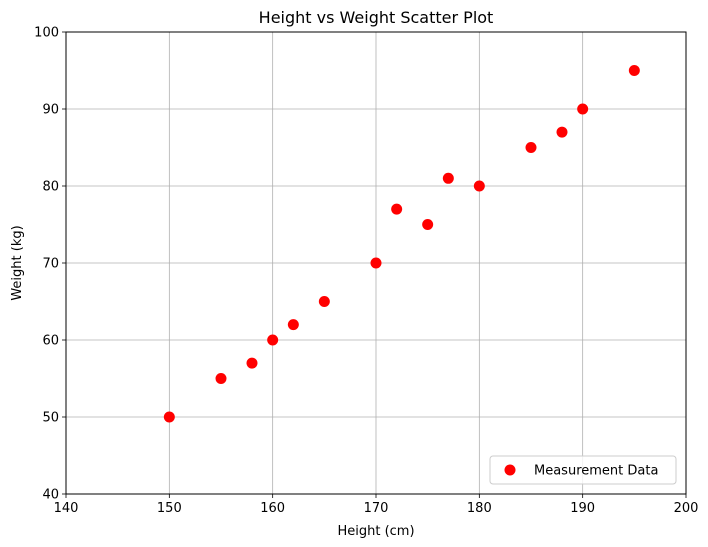 This screenshot has height=547, width=708. What do you see at coordinates (376, 17) in the screenshot?
I see `chart-title: Height vs Weight Scatter Plot` at bounding box center [376, 17].